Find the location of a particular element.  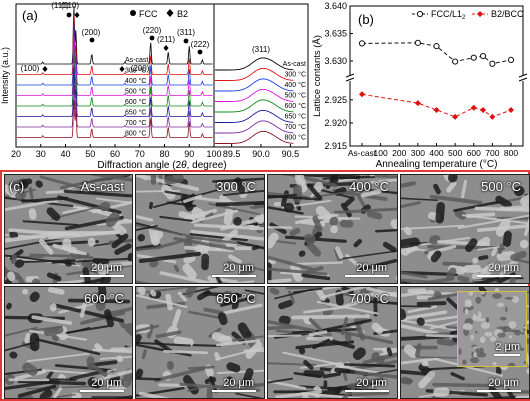

series-line is located at coordinates (436, 105).